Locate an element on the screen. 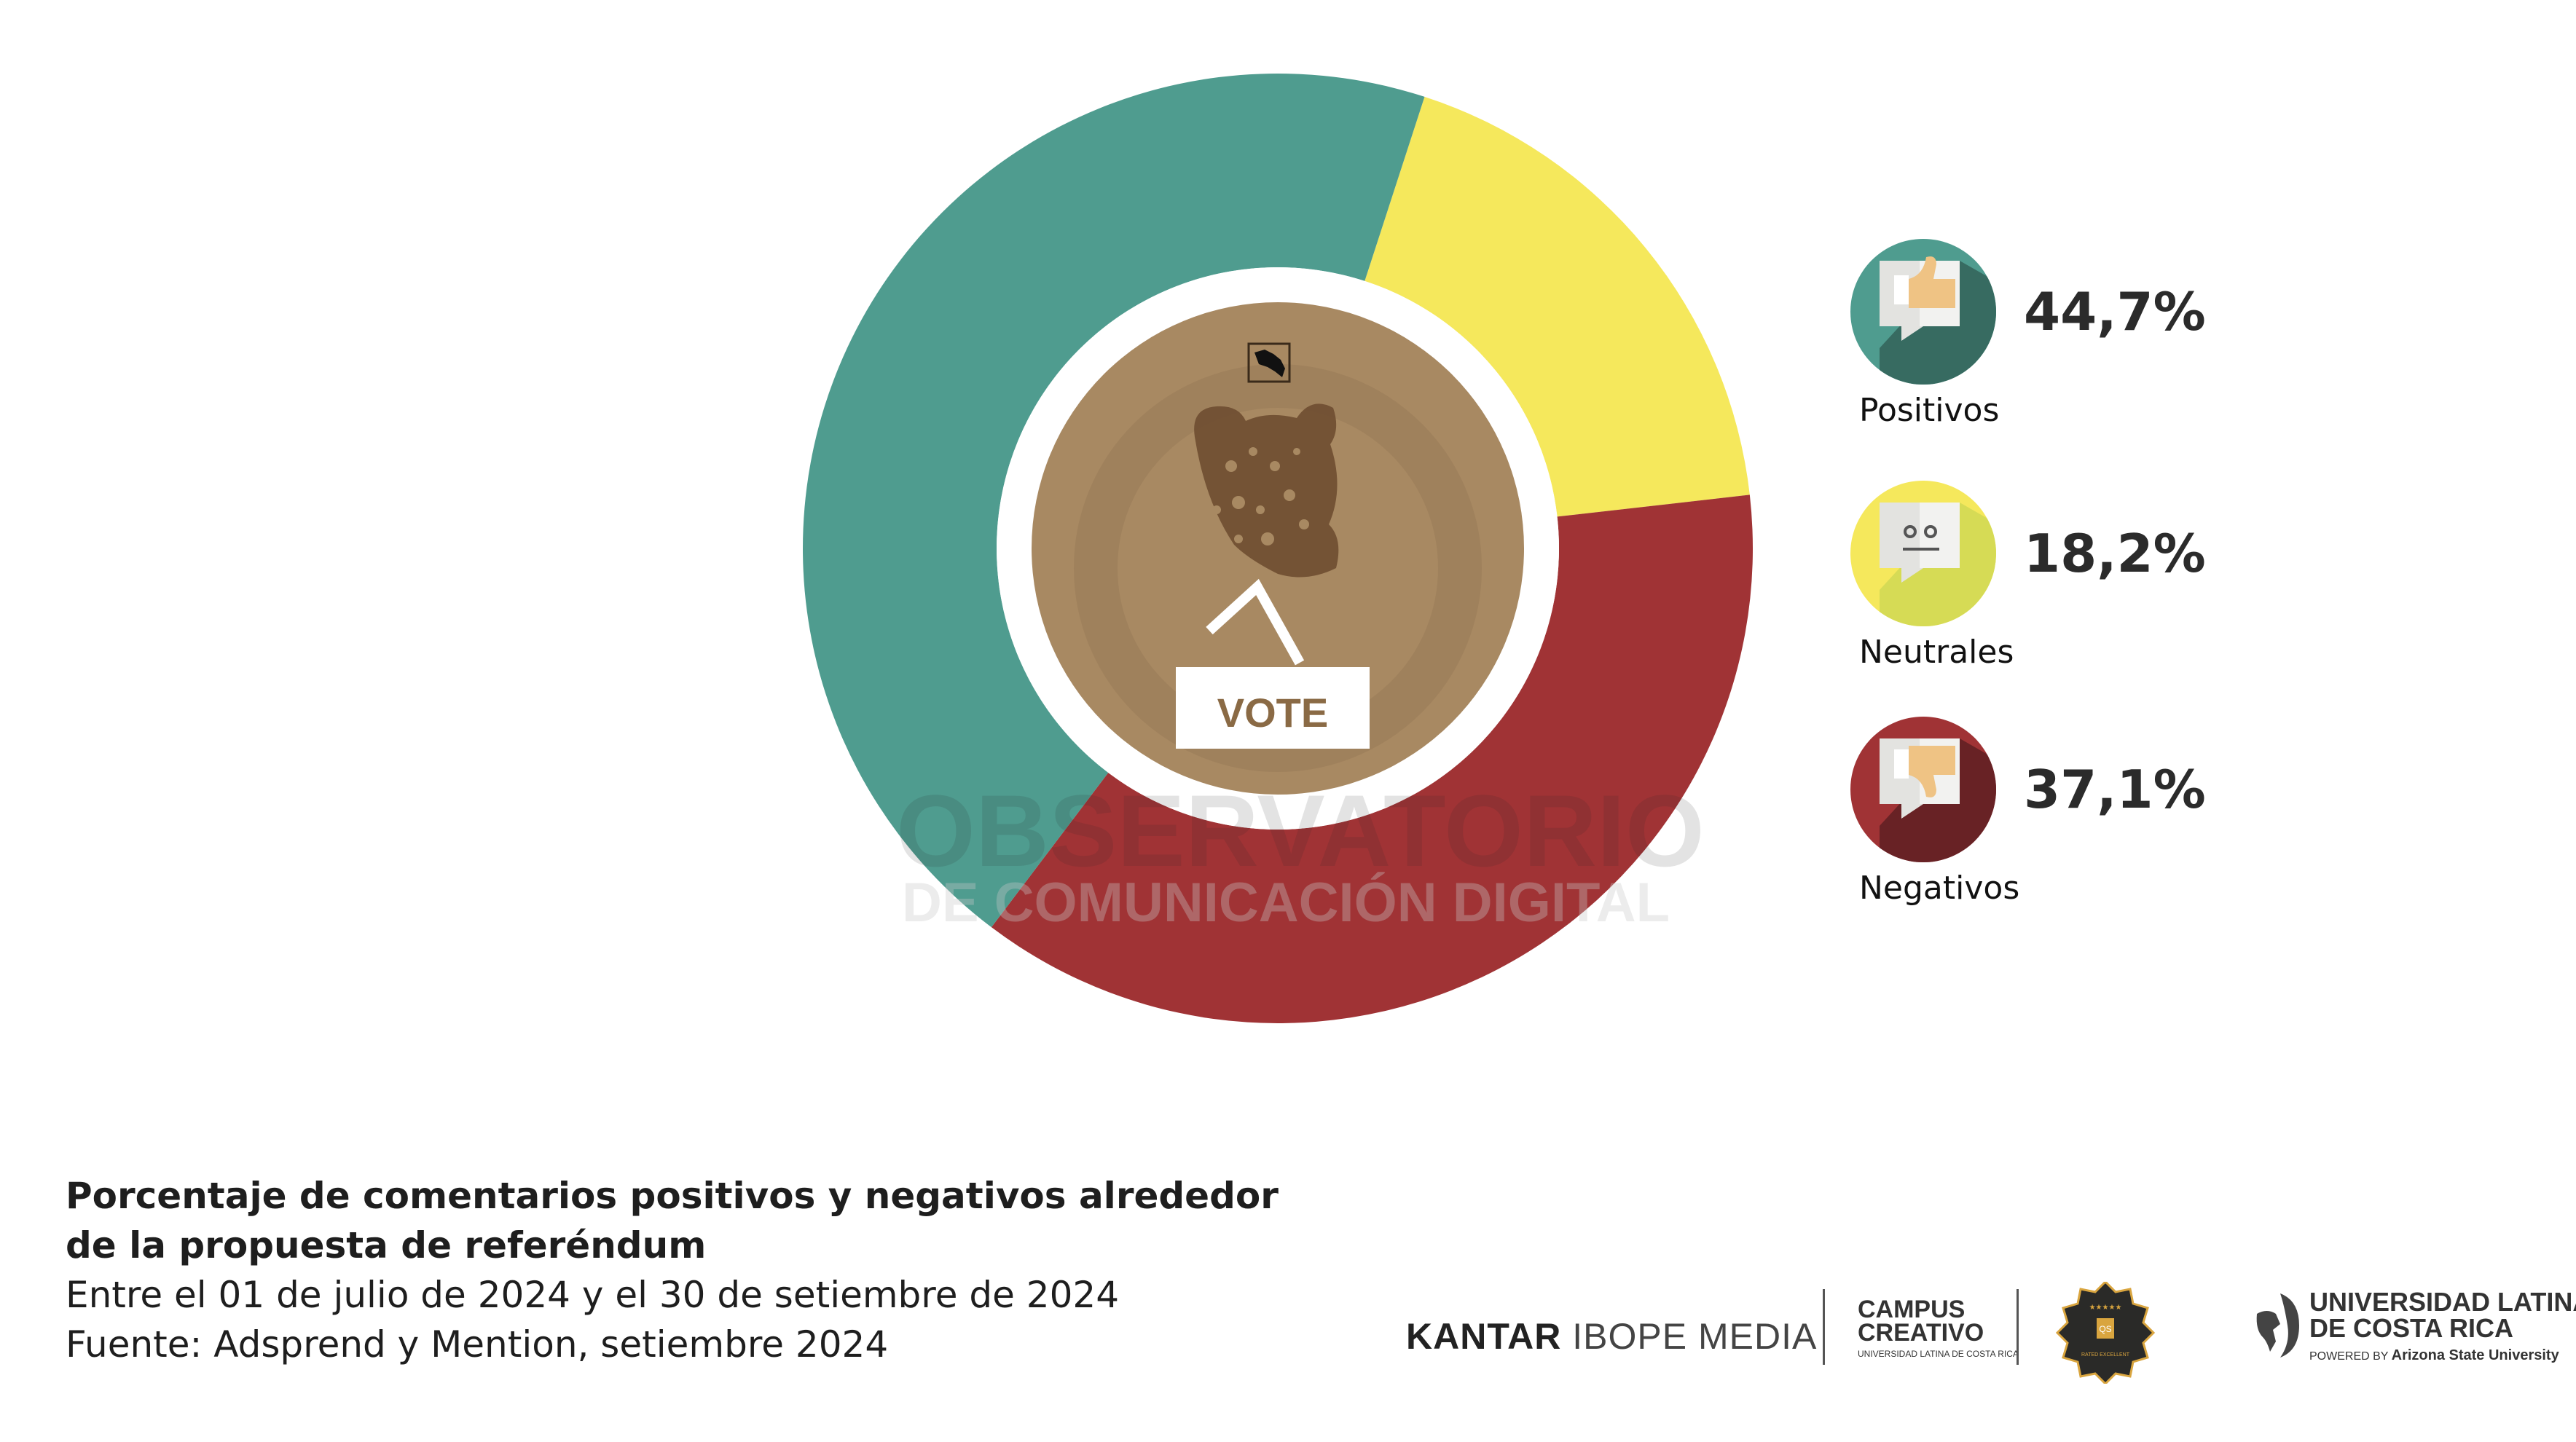 Image resolution: width=2576 pixels, height=1442 pixels. donut-slice-positive is located at coordinates (1113, 501).